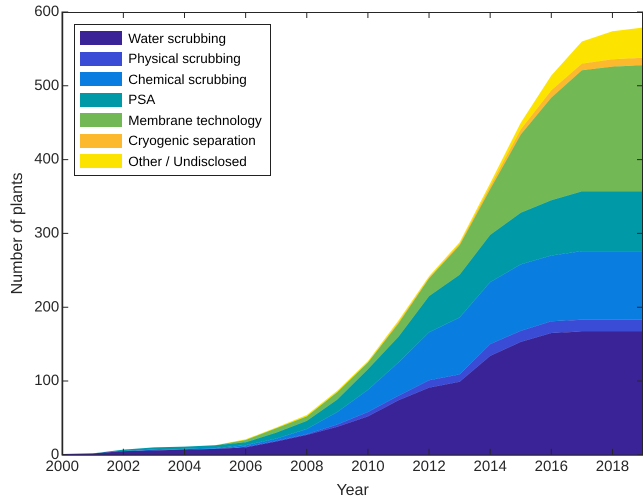 The image size is (643, 504). Describe the element at coordinates (62, 466) in the screenshot. I see `x-tick-label: 2000` at that location.